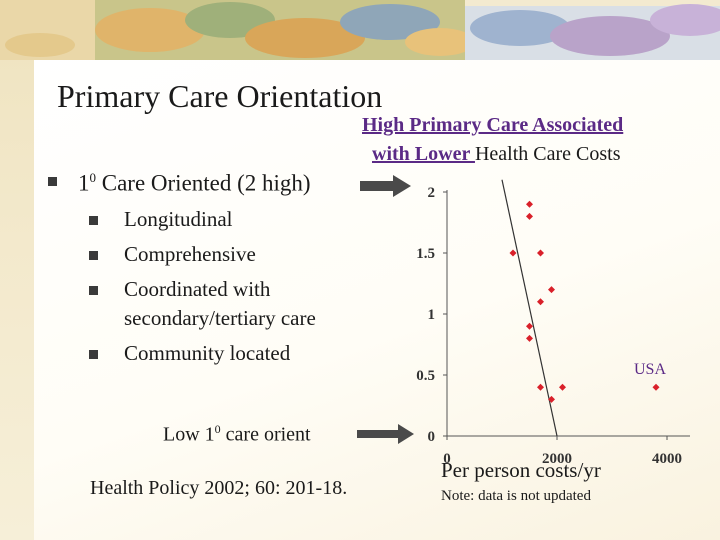 The width and height of the screenshot is (720, 540). Describe the element at coordinates (650, 369) in the screenshot. I see `usa-point-label: USA` at that location.